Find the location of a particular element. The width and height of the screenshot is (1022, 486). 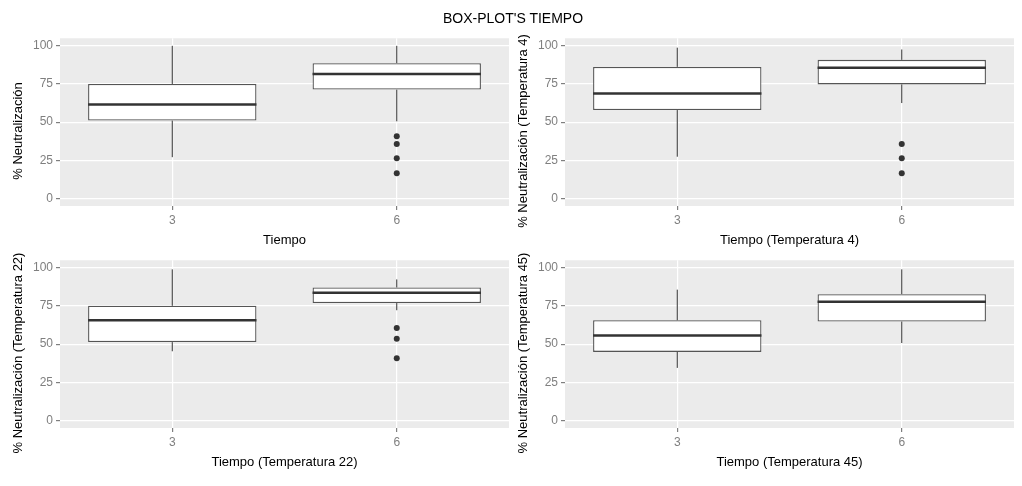

y-axis-title: % Neutralización (Temperatura 4) is located at coordinates (523, 131).